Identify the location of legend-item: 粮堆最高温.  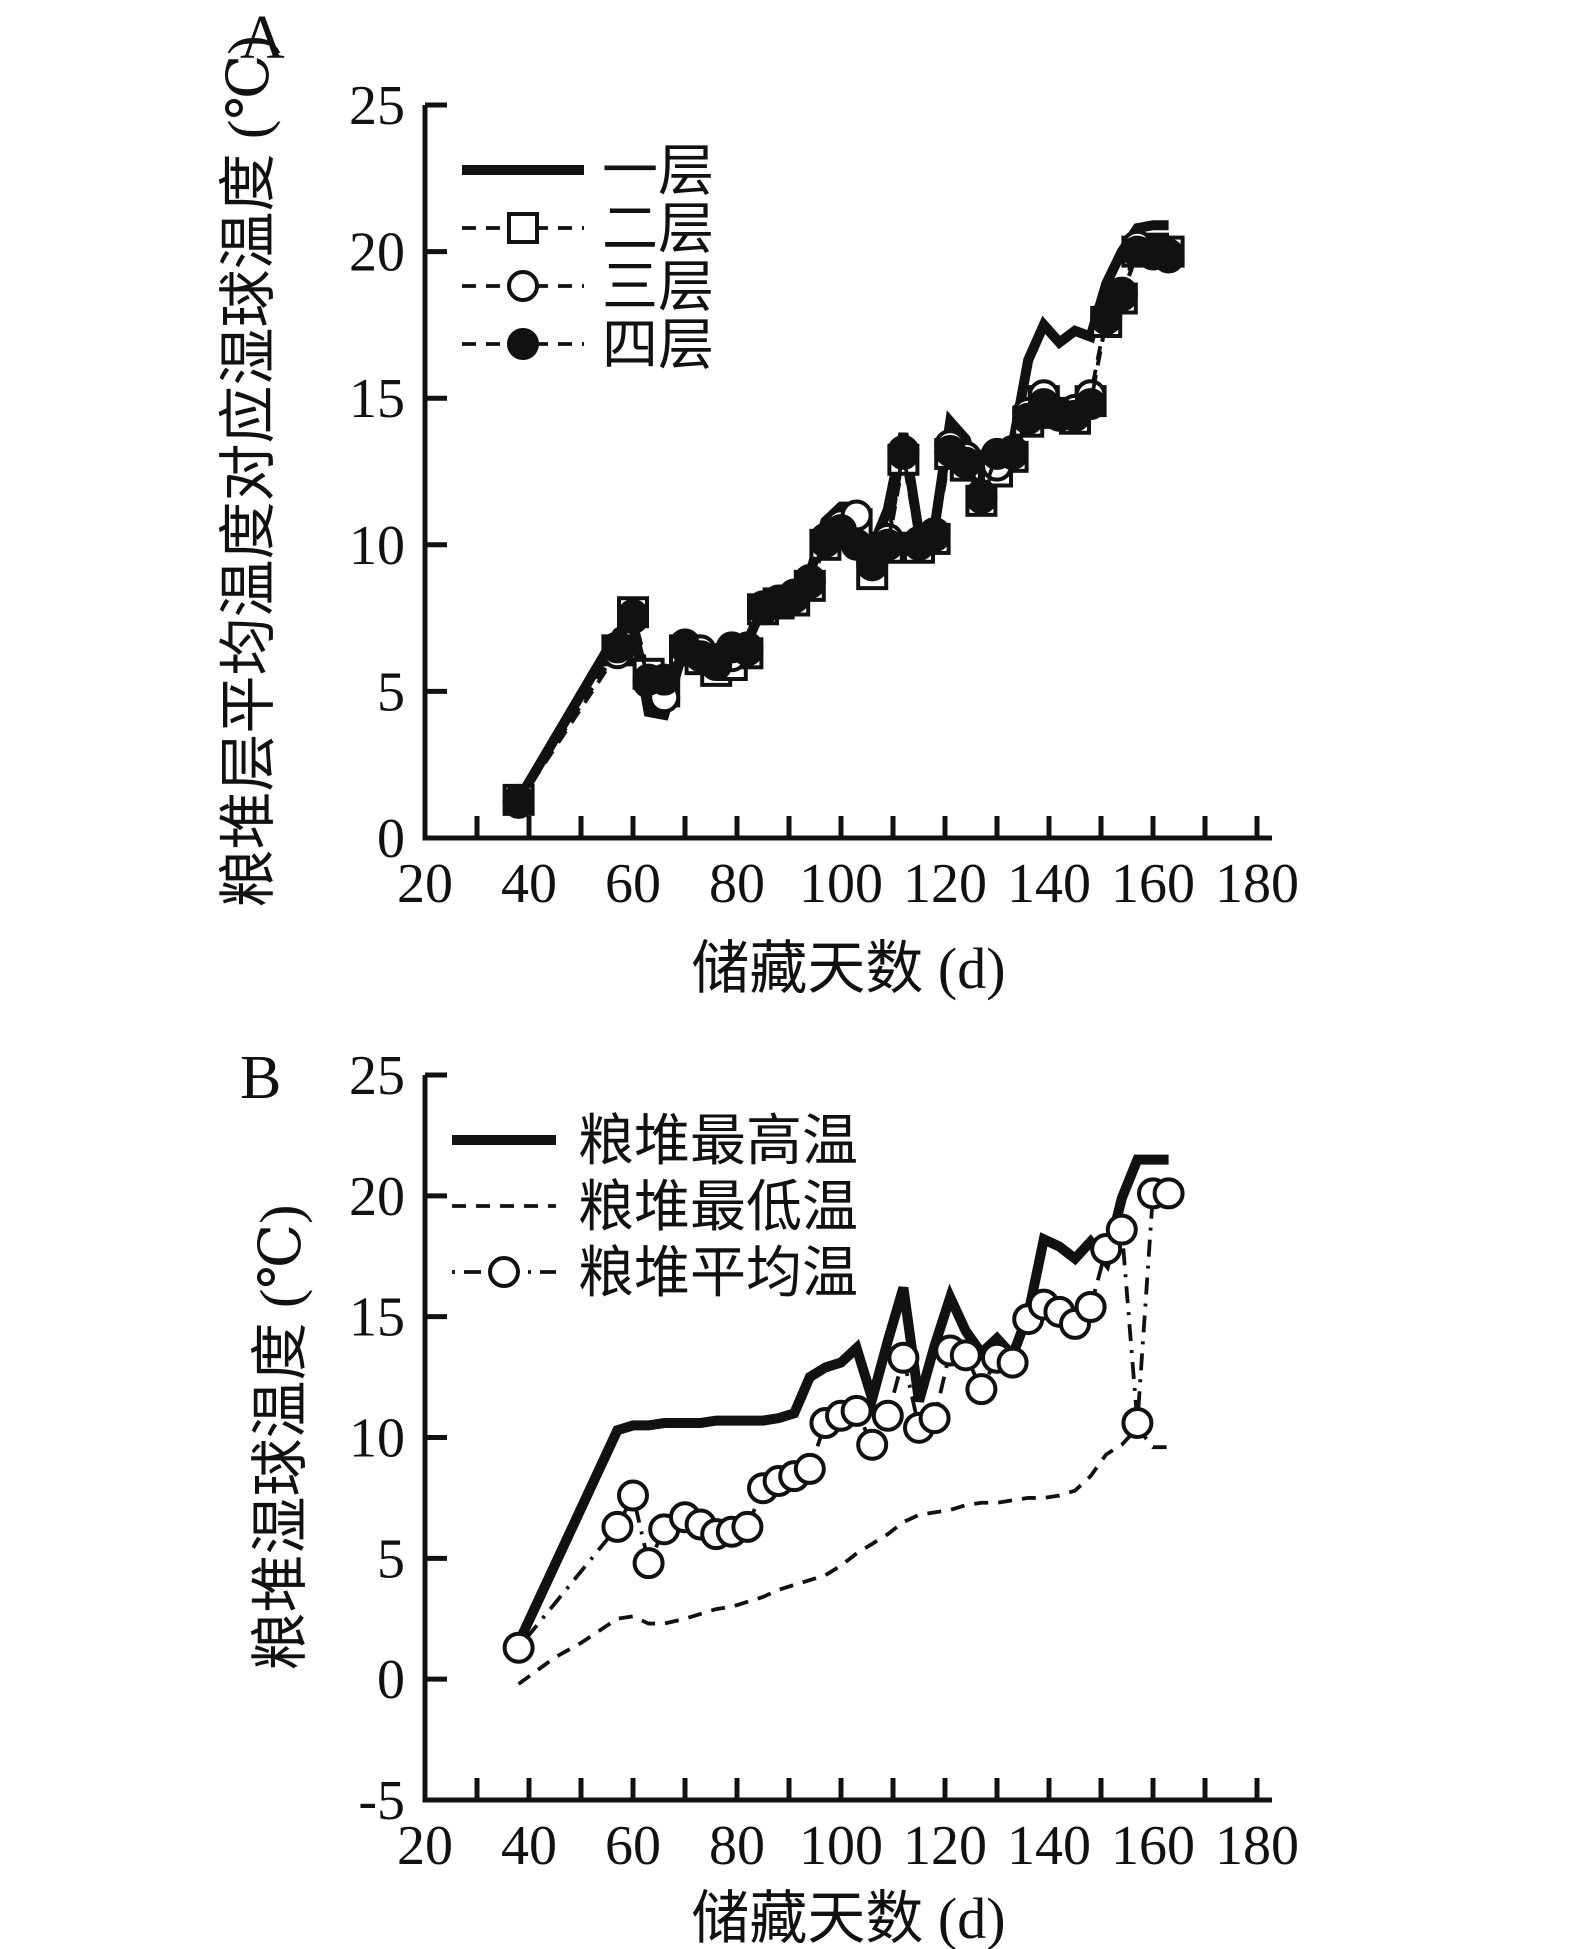
(655, 1142).